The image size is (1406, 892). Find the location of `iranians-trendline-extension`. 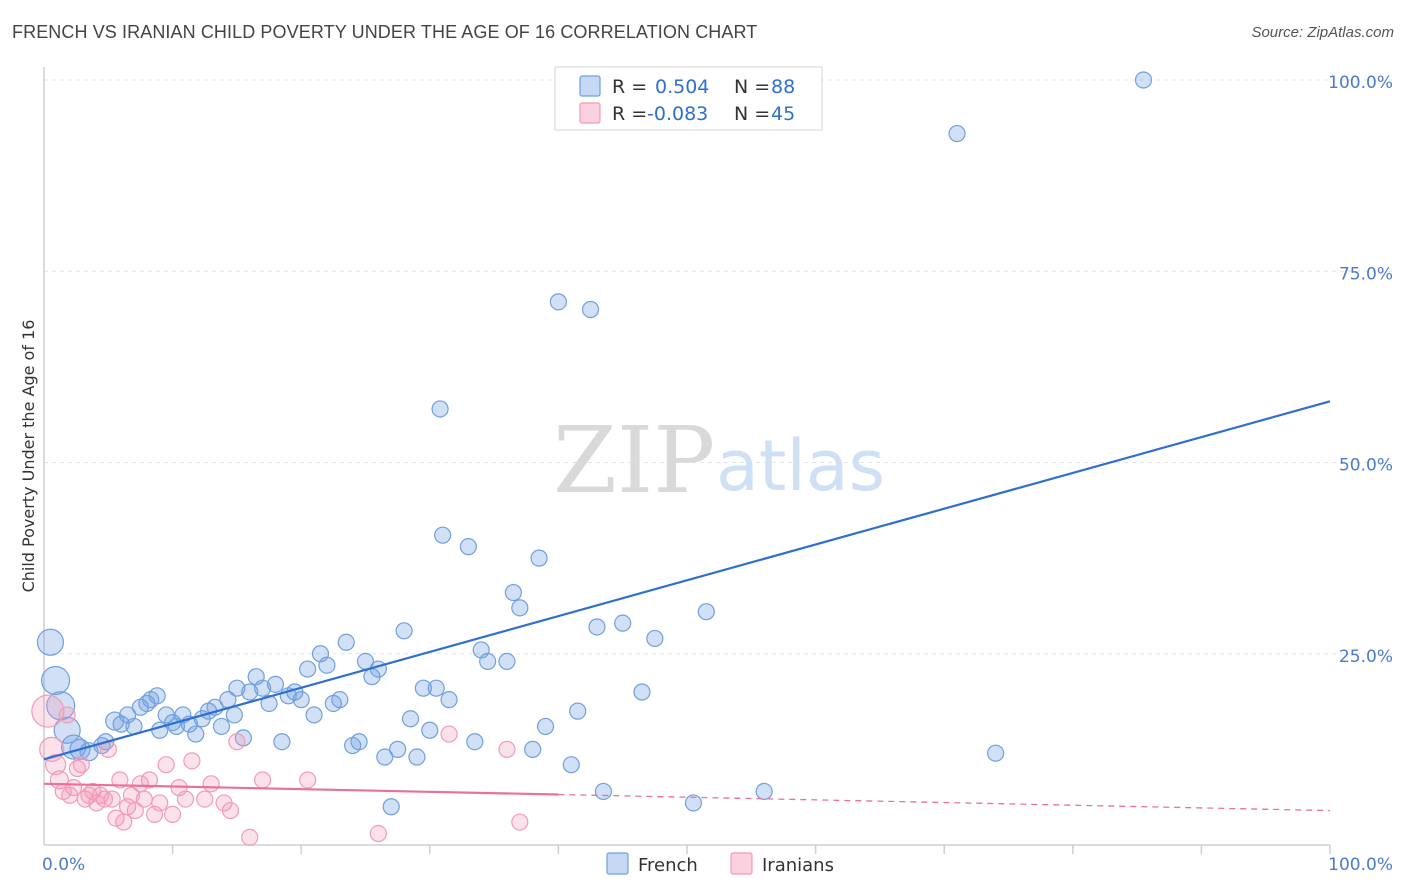

iranians-trendline-extension is located at coordinates (944, 802).